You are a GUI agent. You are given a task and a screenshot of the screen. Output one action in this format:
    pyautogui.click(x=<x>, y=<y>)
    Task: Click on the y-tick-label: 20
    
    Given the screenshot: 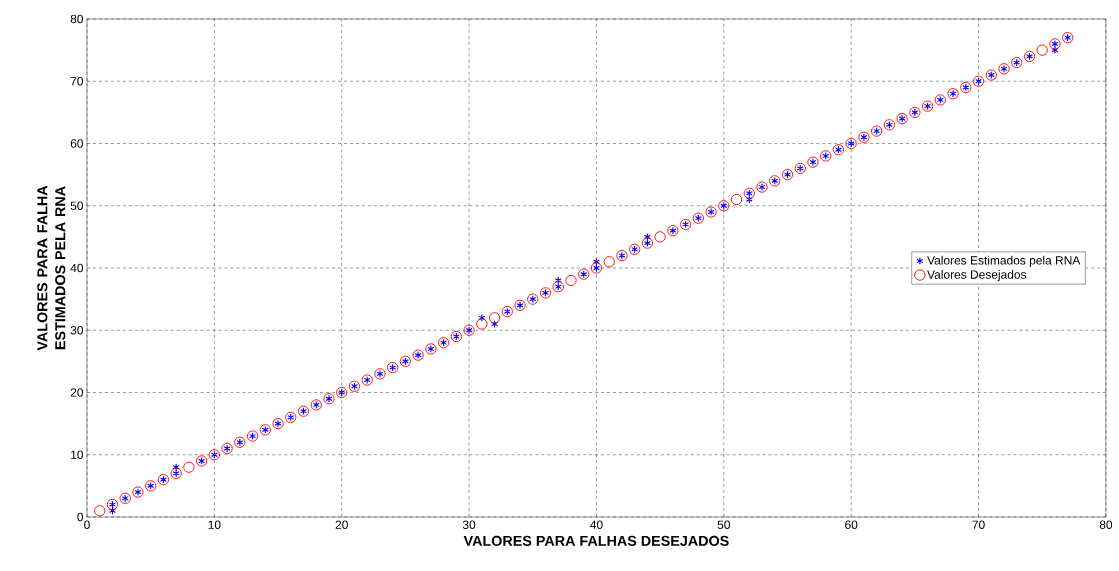 What is the action you would take?
    pyautogui.click(x=77, y=392)
    